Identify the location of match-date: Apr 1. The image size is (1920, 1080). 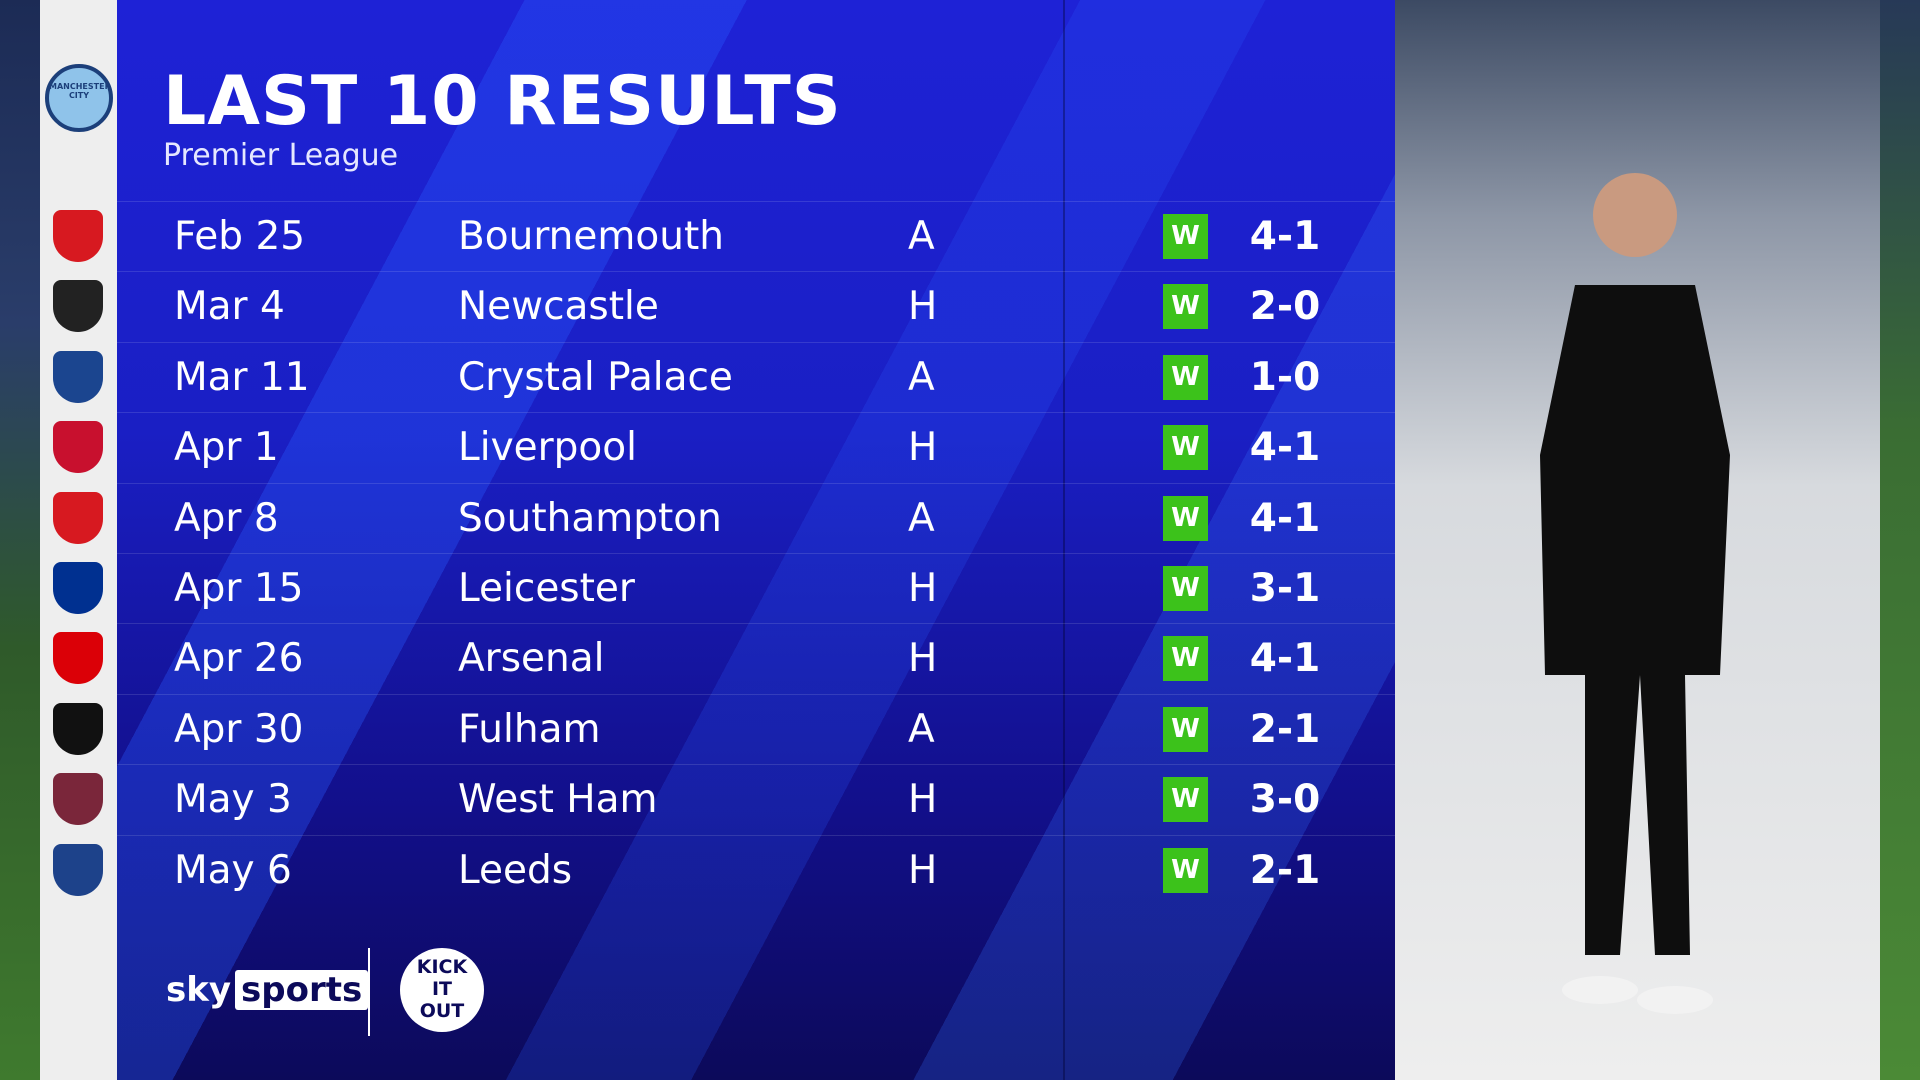
(226, 448).